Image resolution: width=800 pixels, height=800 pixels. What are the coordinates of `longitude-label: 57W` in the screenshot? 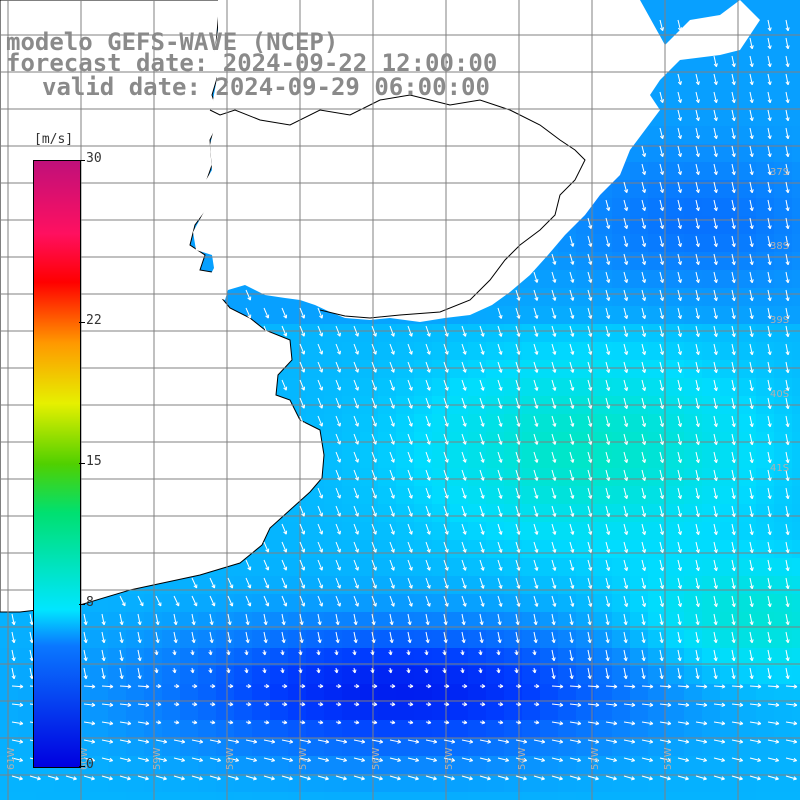 It's located at (303, 758).